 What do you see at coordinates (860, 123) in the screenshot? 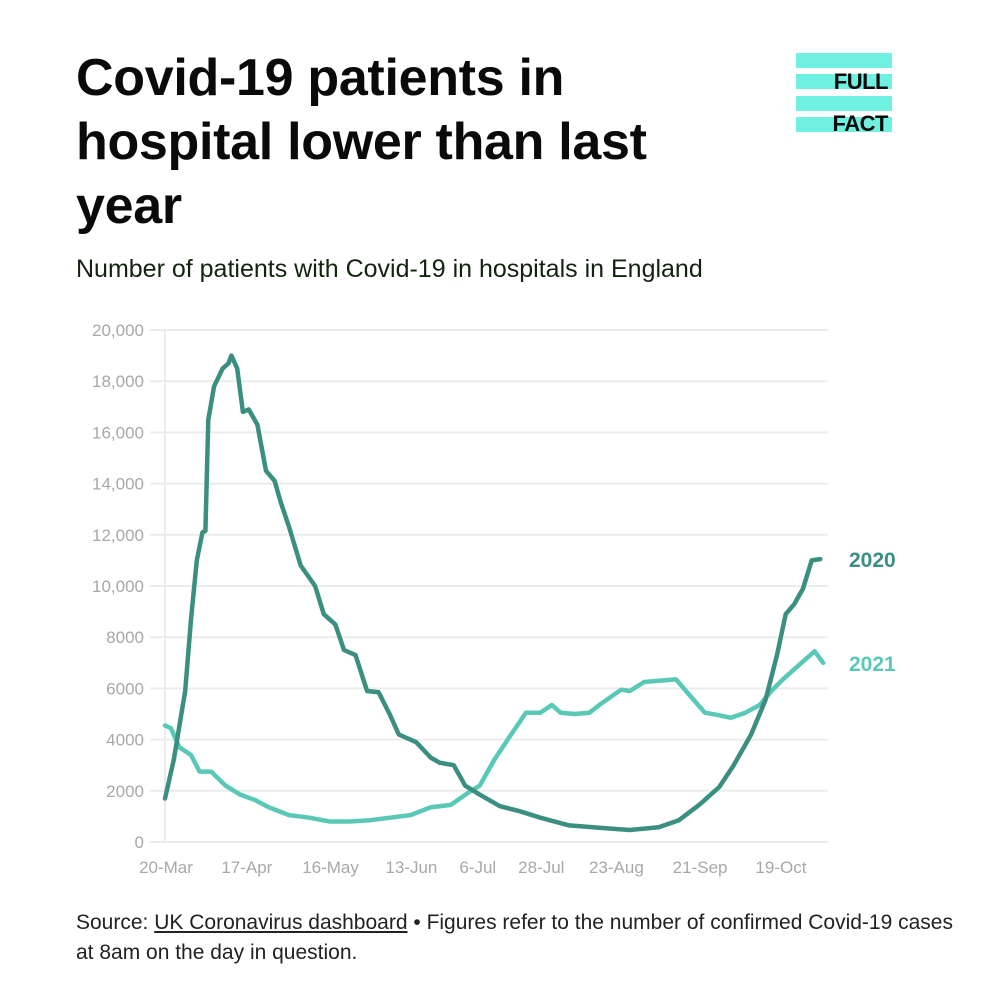
I see `logo-word-fact: FACT` at bounding box center [860, 123].